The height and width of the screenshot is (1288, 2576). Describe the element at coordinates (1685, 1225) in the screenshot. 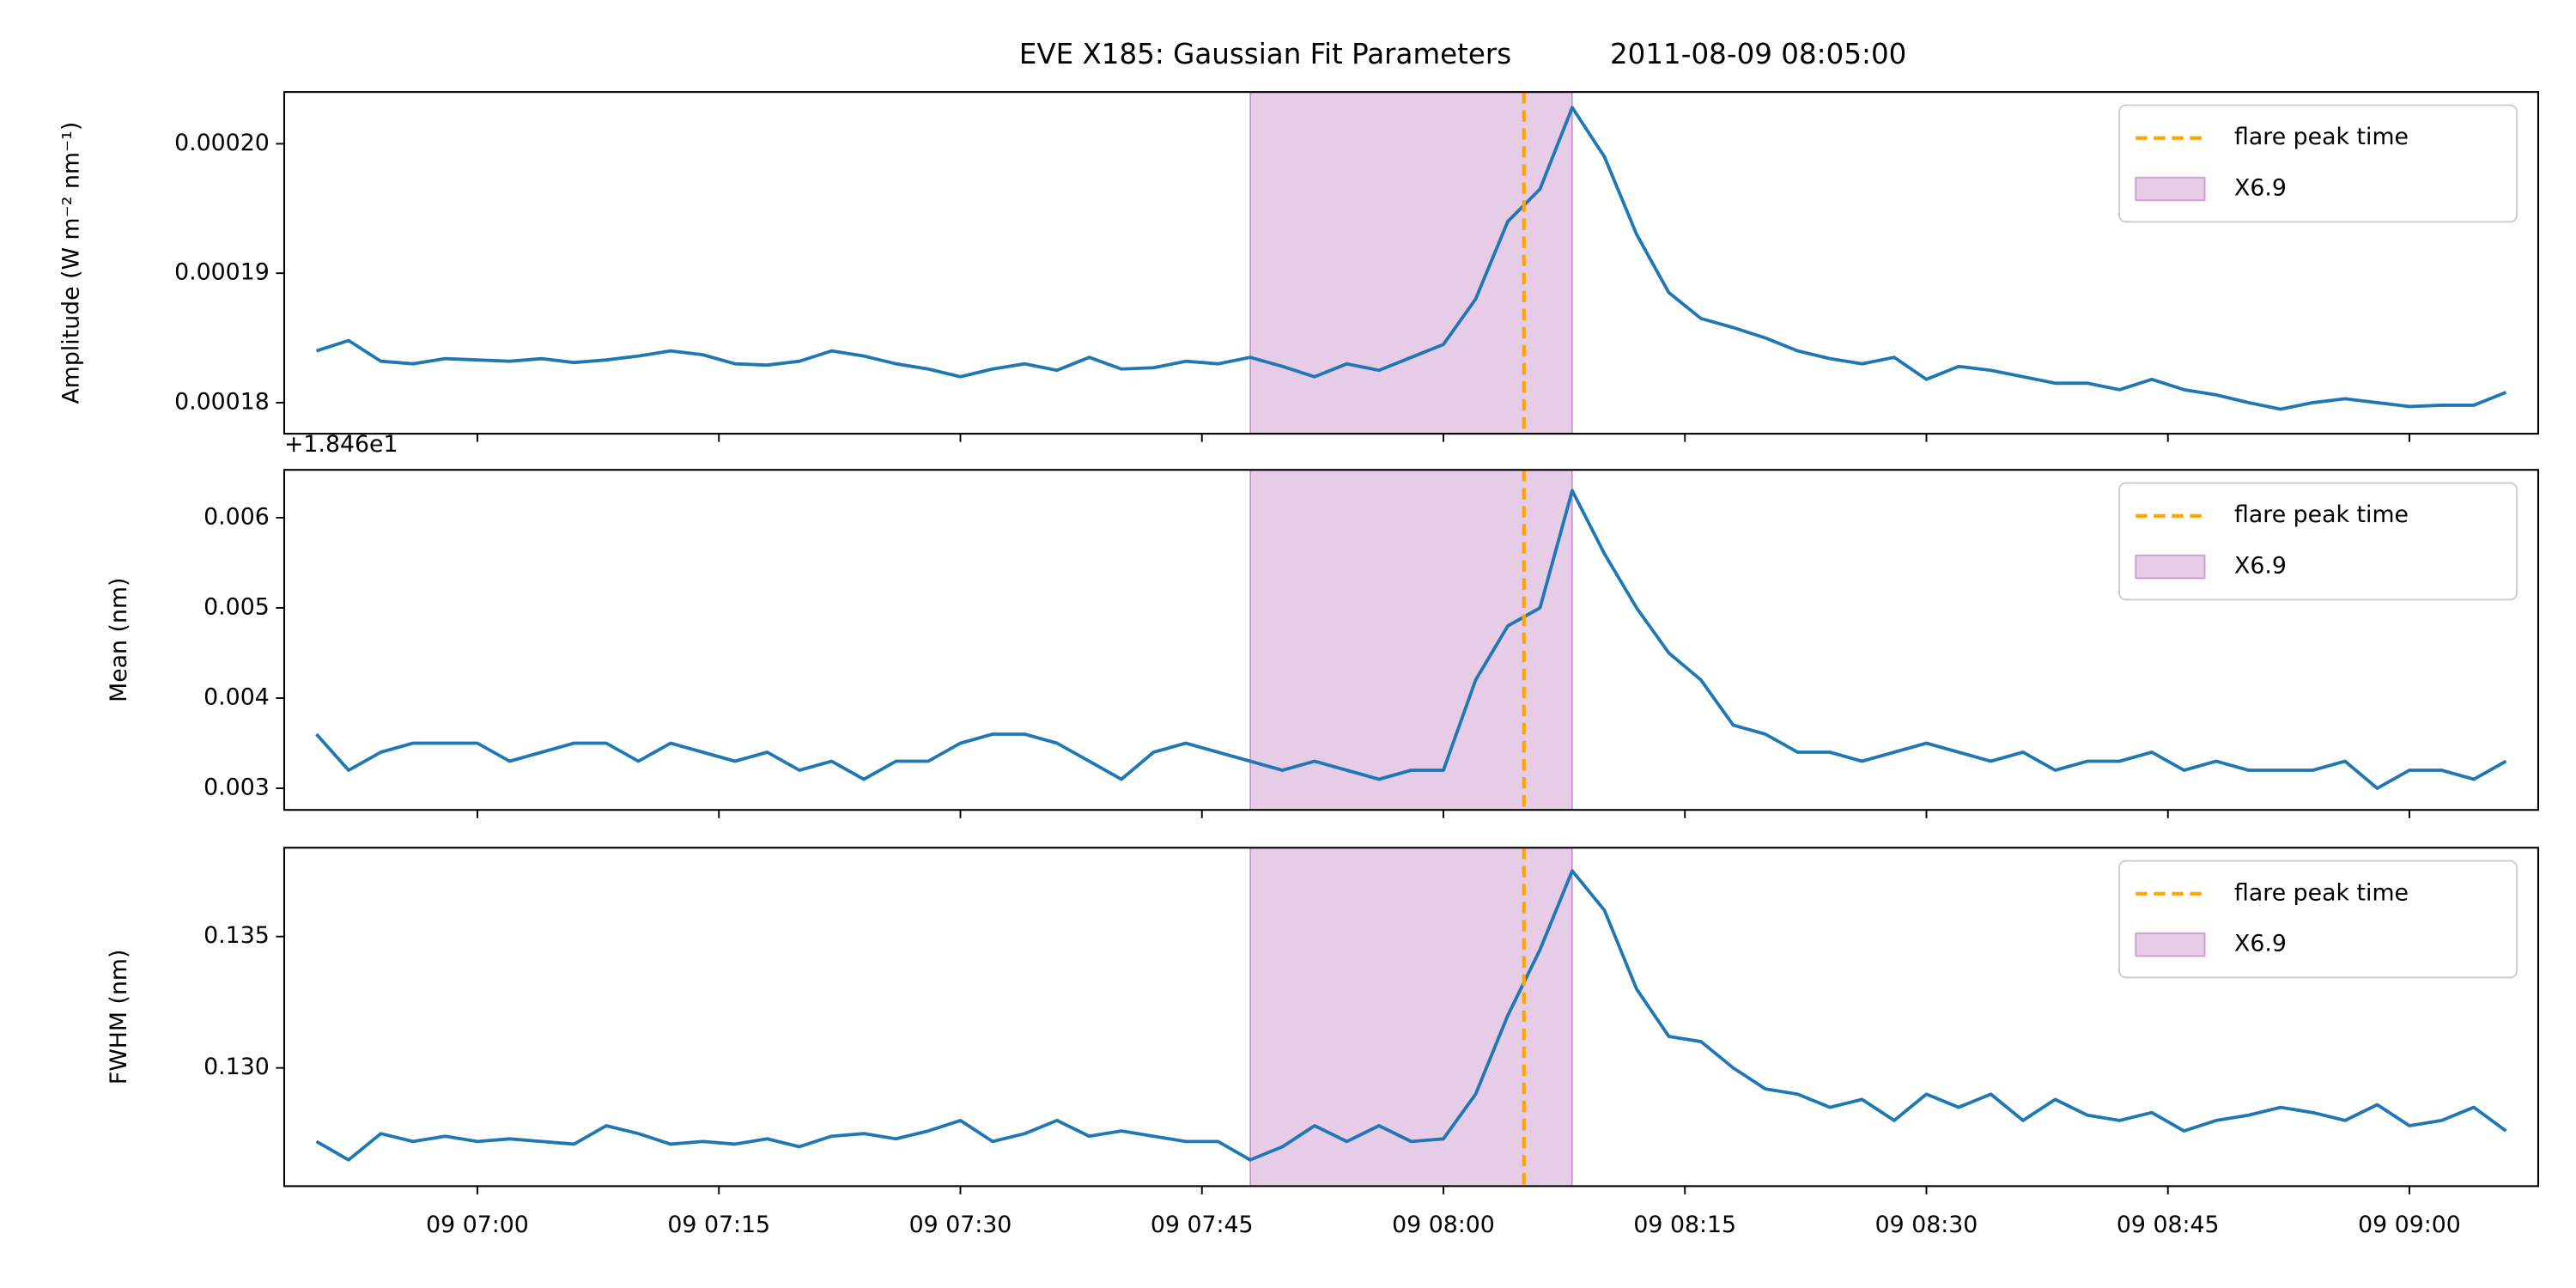

I see `x-tick-label: 09 08:15` at that location.